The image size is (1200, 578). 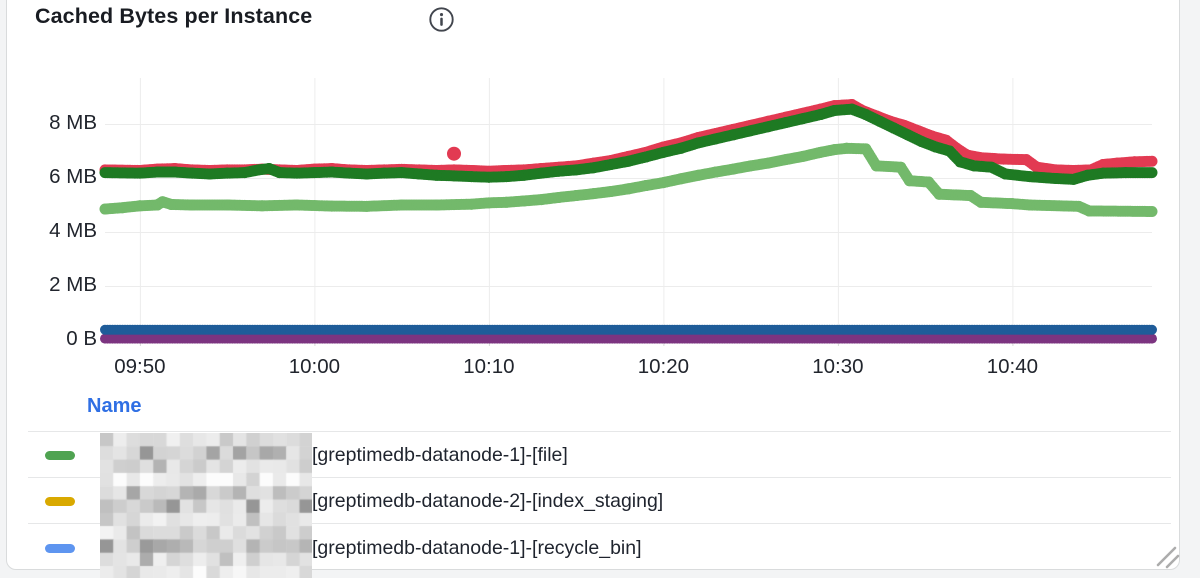 What do you see at coordinates (81, 338) in the screenshot?
I see `y-axis-tick-label: 0 B` at bounding box center [81, 338].